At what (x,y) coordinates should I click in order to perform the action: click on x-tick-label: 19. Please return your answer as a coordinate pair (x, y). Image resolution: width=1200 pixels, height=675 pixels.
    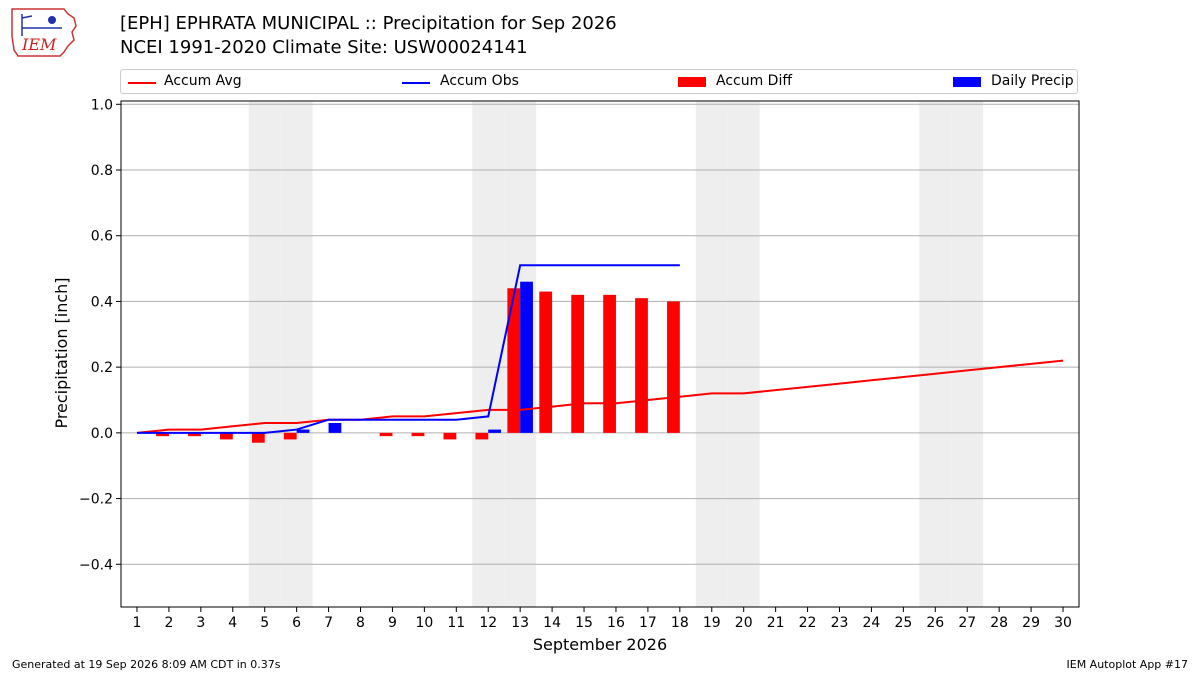
    Looking at the image, I should click on (712, 623).